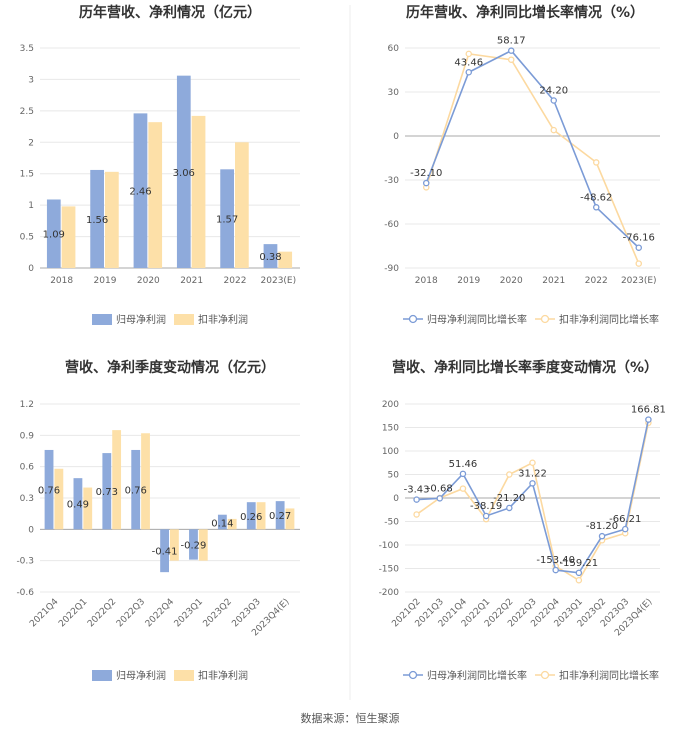 The height and width of the screenshot is (734, 700). What do you see at coordinates (394, 49) in the screenshot?
I see `y-tick-label: 60` at bounding box center [394, 49].